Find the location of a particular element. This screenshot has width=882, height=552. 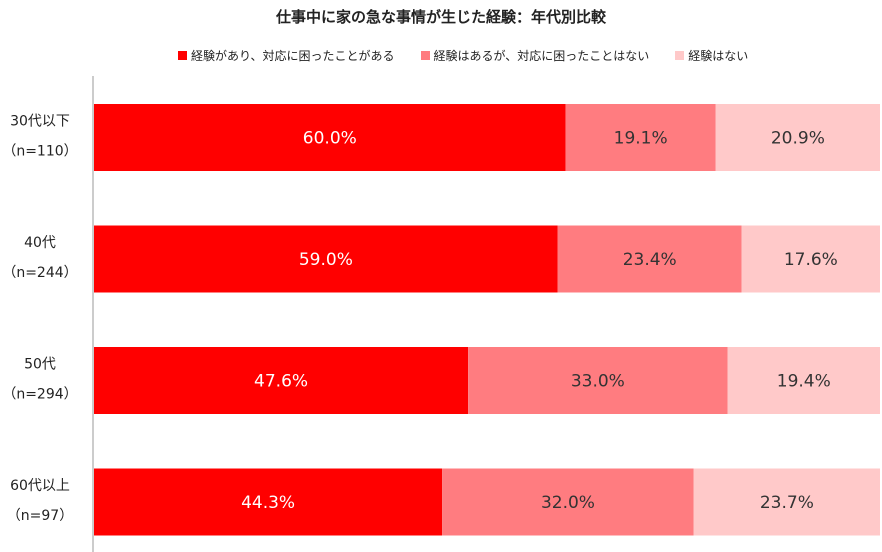

category-label: 50代 （n=294） is located at coordinates (39, 380).